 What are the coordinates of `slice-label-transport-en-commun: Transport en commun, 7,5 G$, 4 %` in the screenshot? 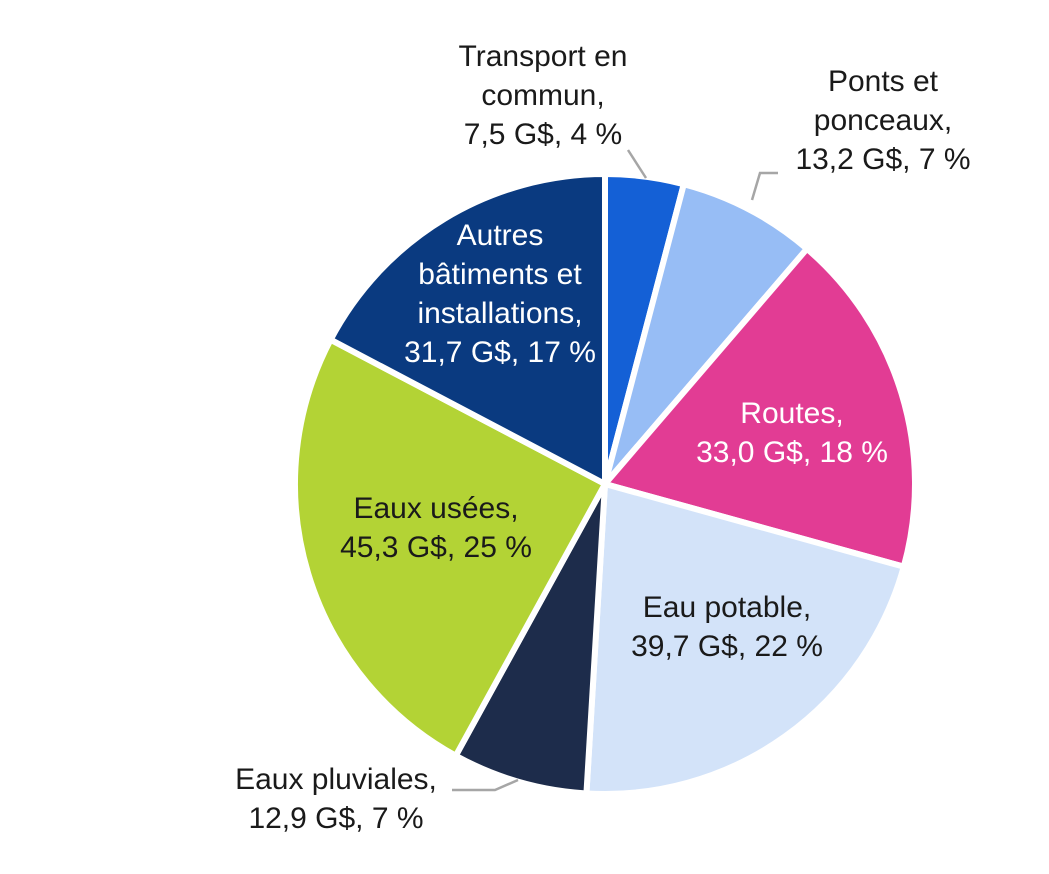 It's located at (543, 95).